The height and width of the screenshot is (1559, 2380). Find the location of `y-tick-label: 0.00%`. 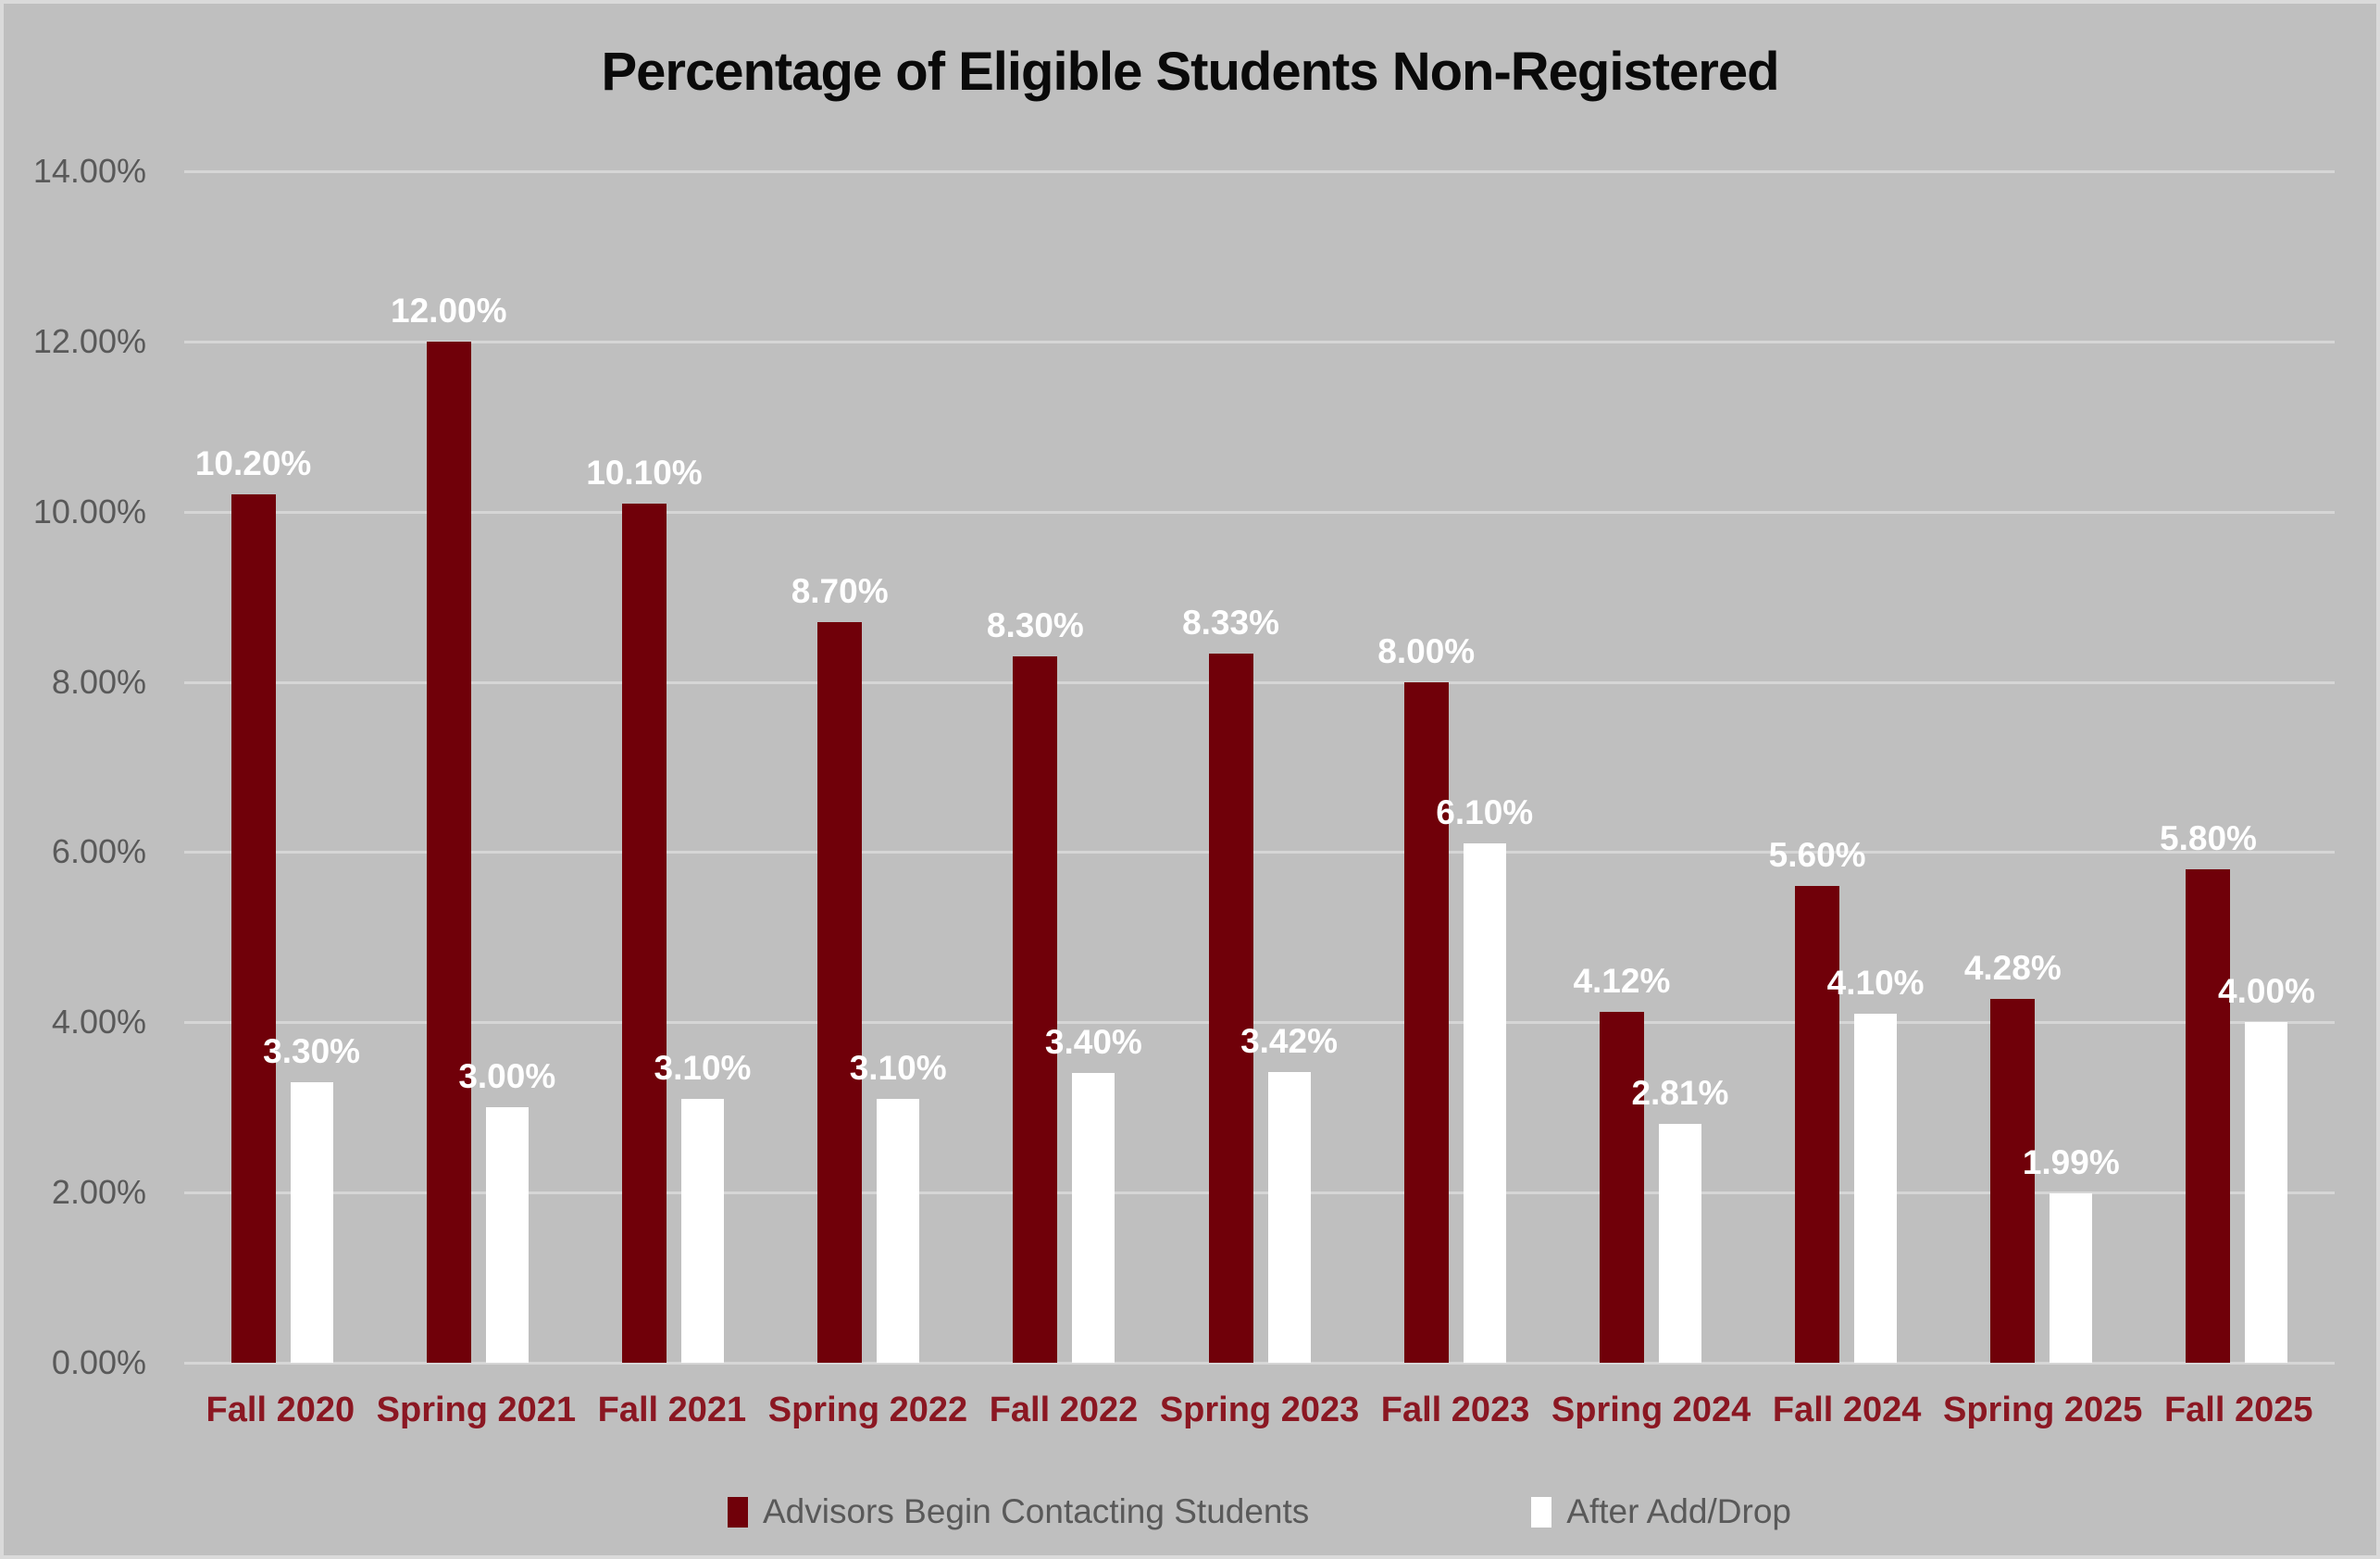

y-tick-label: 0.00% is located at coordinates (98, 1362).